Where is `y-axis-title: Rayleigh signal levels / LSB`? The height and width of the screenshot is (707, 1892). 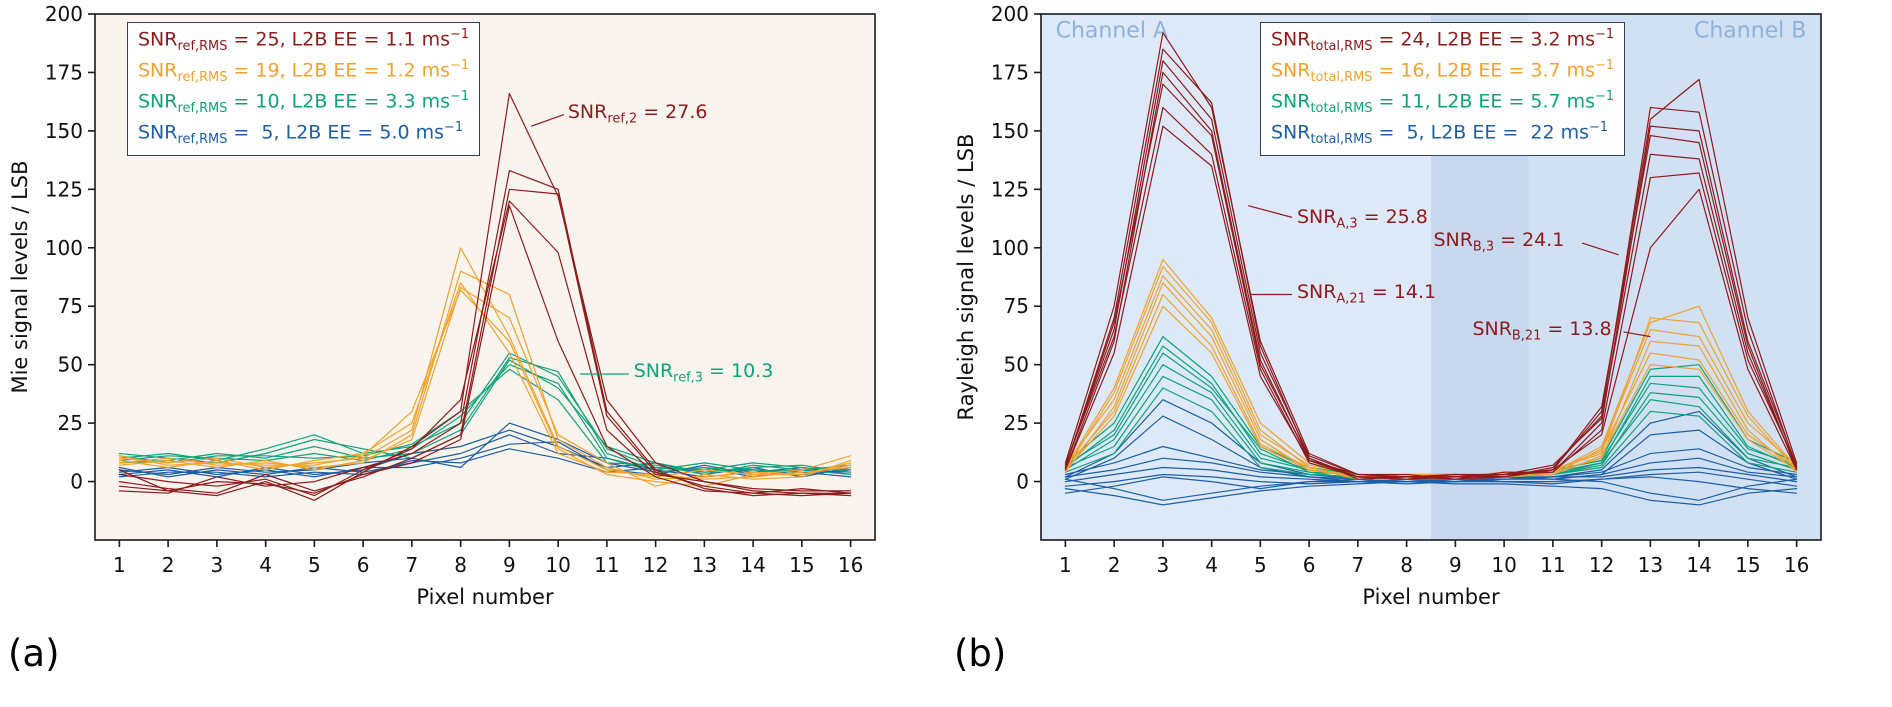
y-axis-title: Rayleigh signal levels / LSB is located at coordinates (966, 277).